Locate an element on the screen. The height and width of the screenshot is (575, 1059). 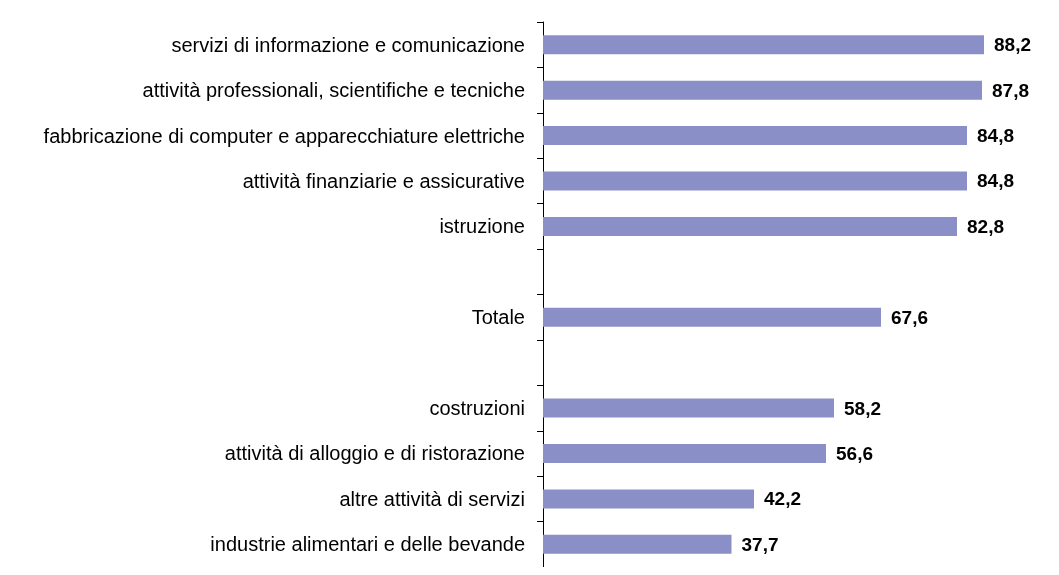
data-label: 87,8 is located at coordinates (1010, 90).